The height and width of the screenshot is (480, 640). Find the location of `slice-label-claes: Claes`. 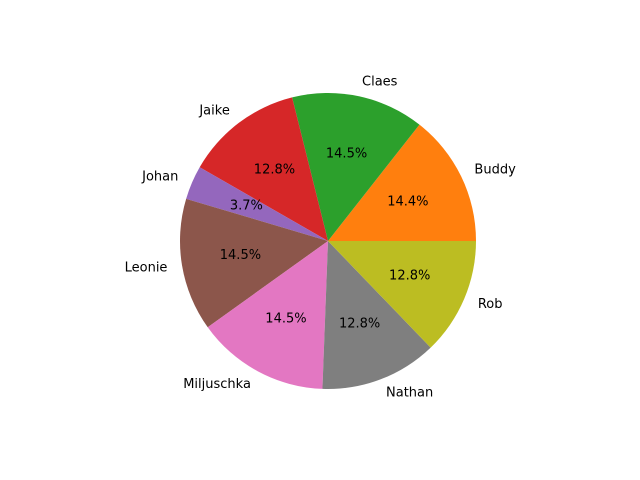

slice-label-claes: Claes is located at coordinates (380, 81).